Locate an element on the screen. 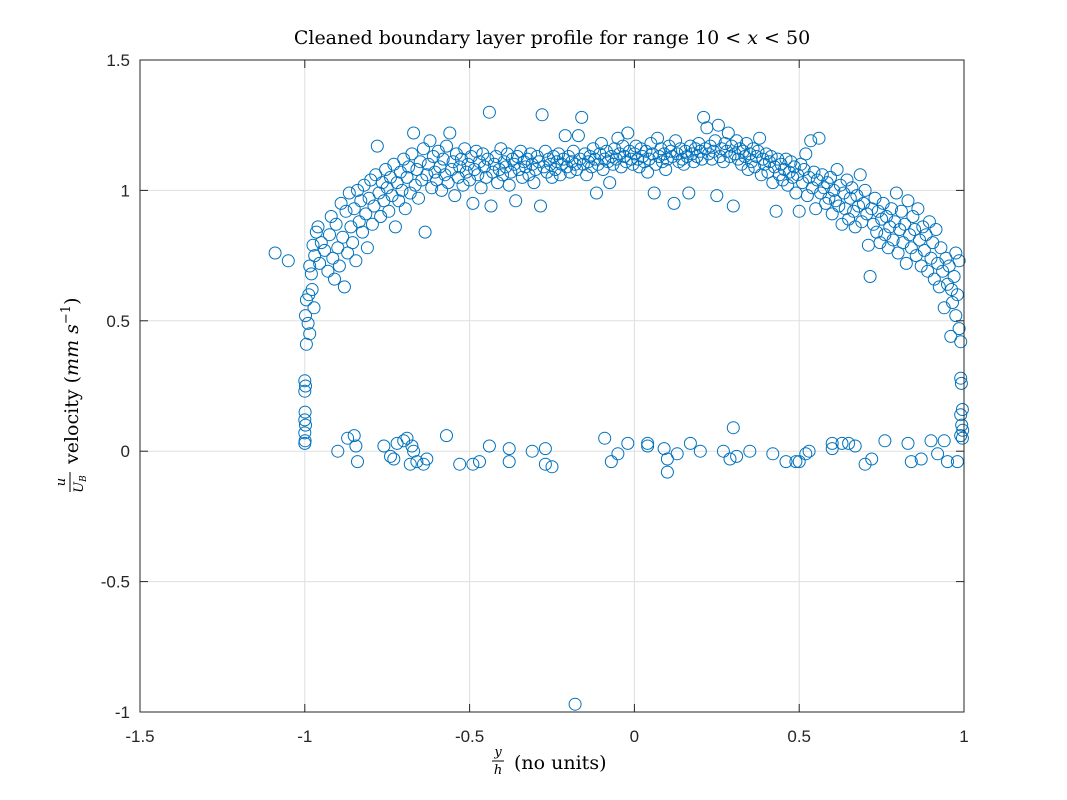 Image resolution: width=1067 pixels, height=800 pixels. x-axis-label: y h (no units) is located at coordinates (549, 761).